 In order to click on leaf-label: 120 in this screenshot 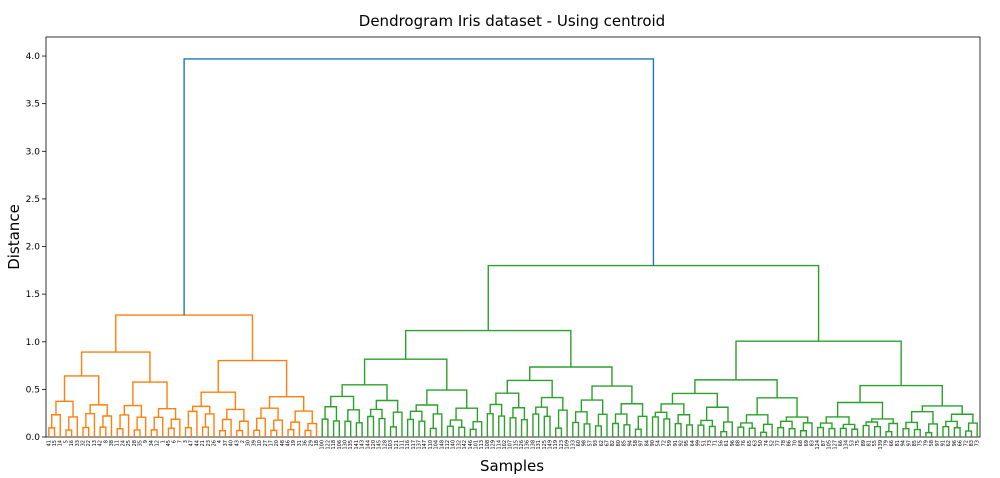, I will do `click(374, 445)`.